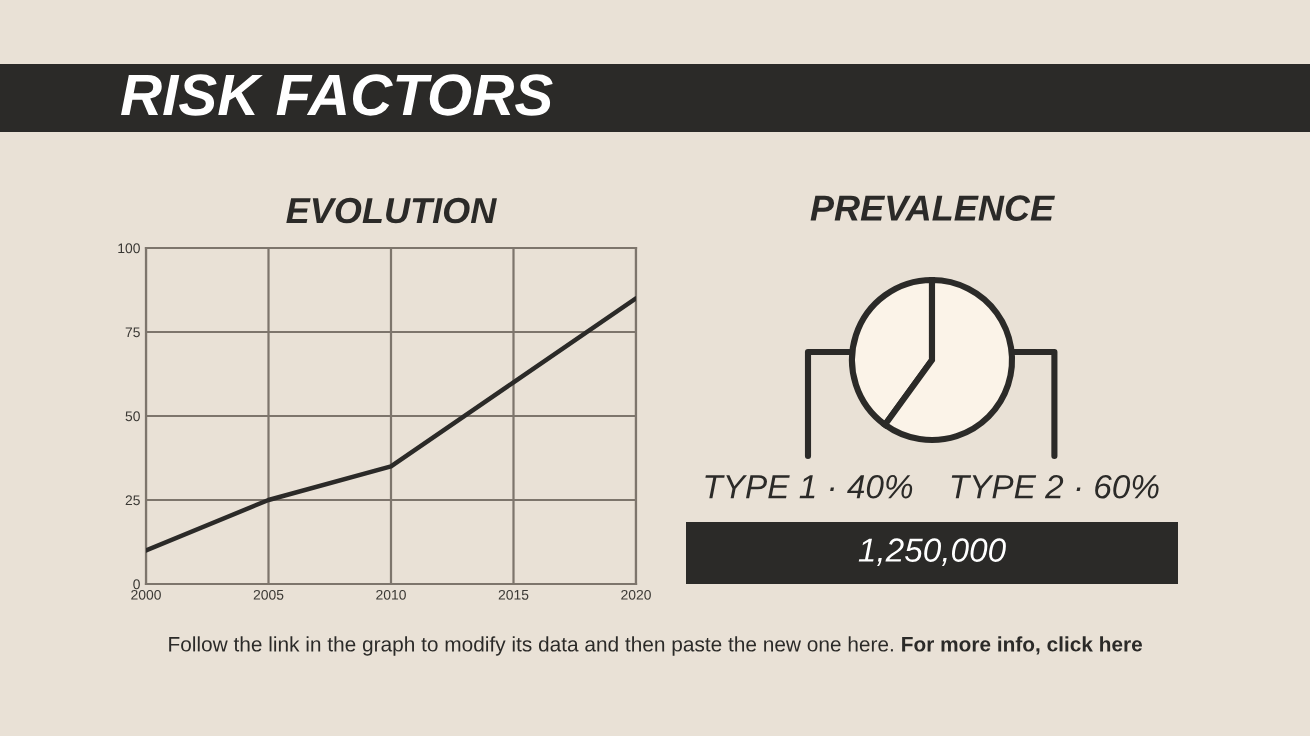 Image resolution: width=1310 pixels, height=736 pixels. I want to click on line-series, so click(391, 424).